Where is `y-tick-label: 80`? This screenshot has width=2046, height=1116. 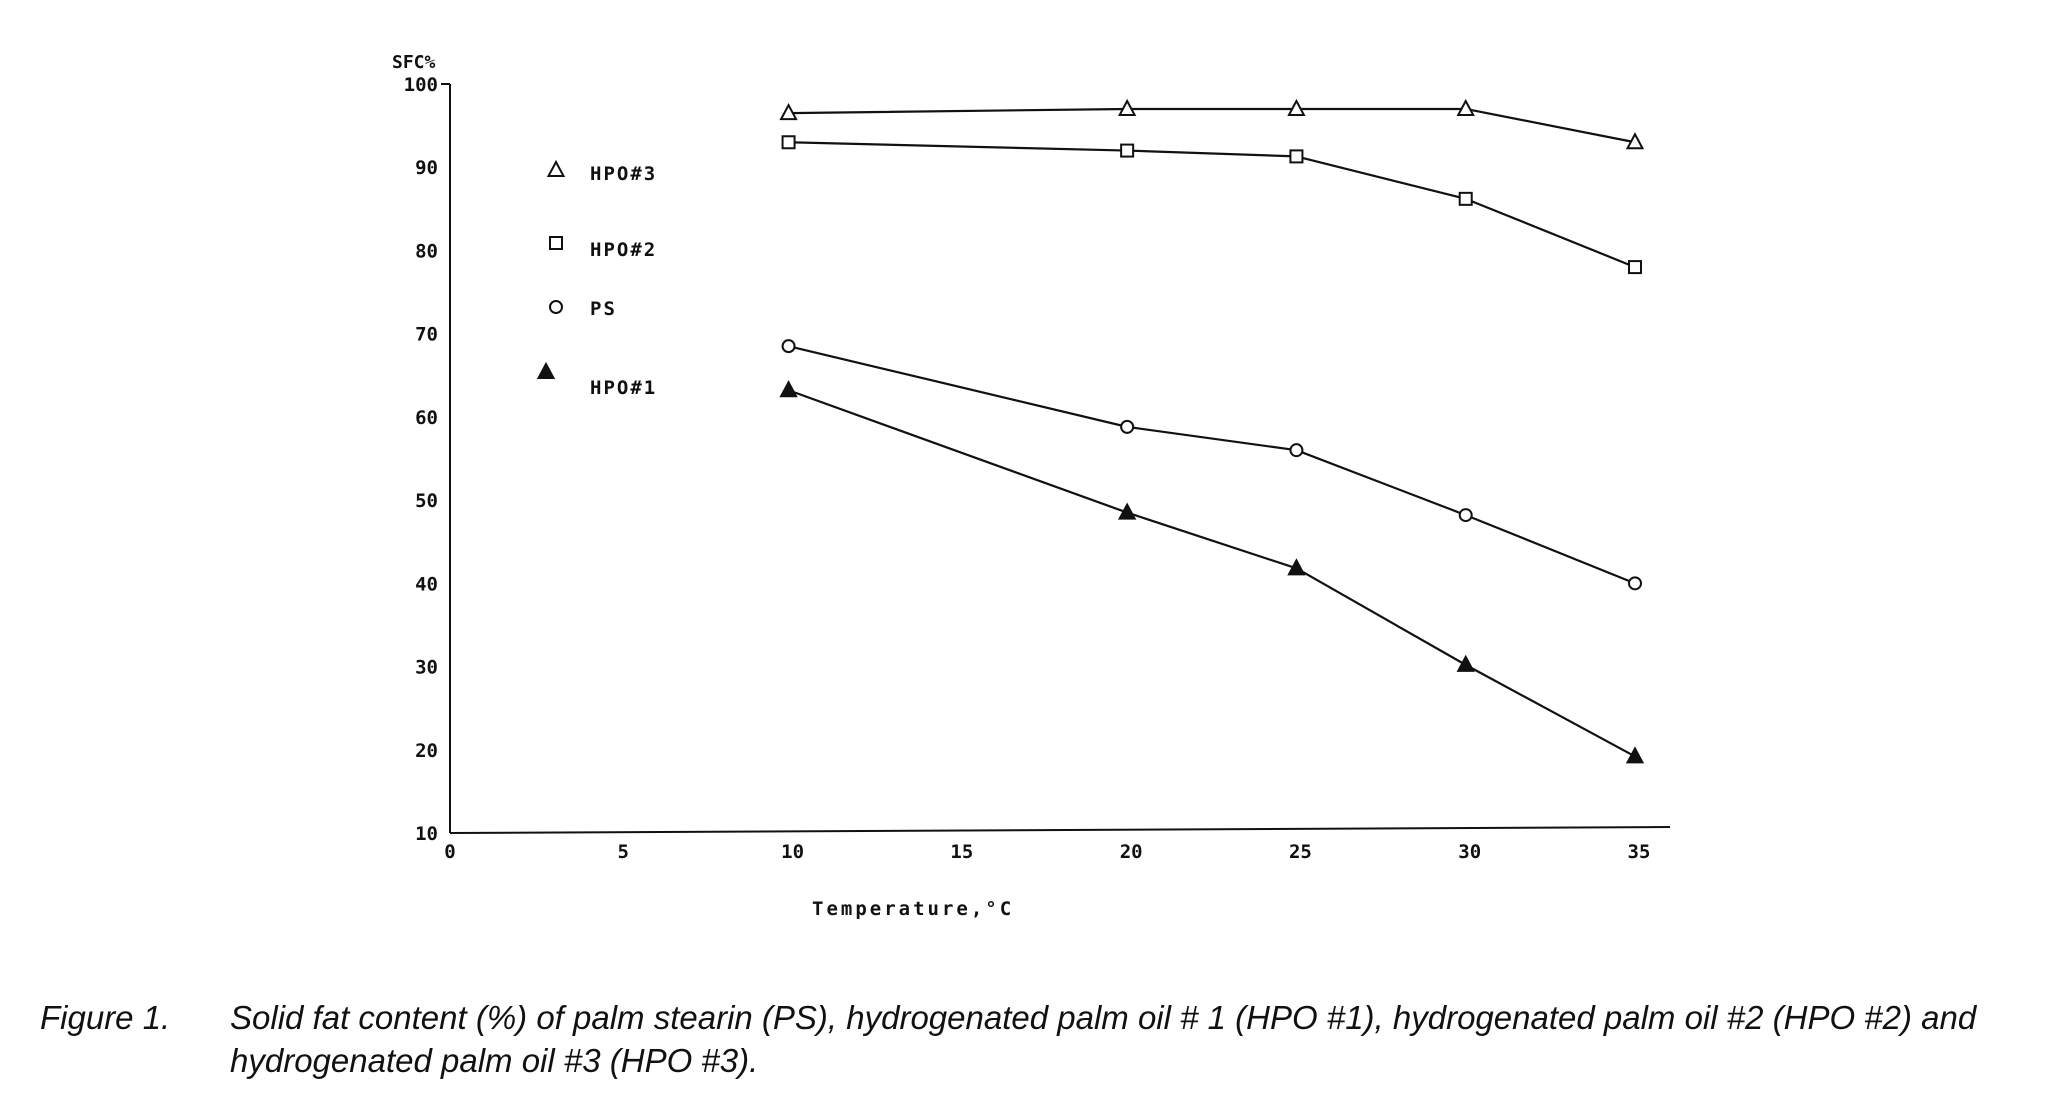 y-tick-label: 80 is located at coordinates (426, 251).